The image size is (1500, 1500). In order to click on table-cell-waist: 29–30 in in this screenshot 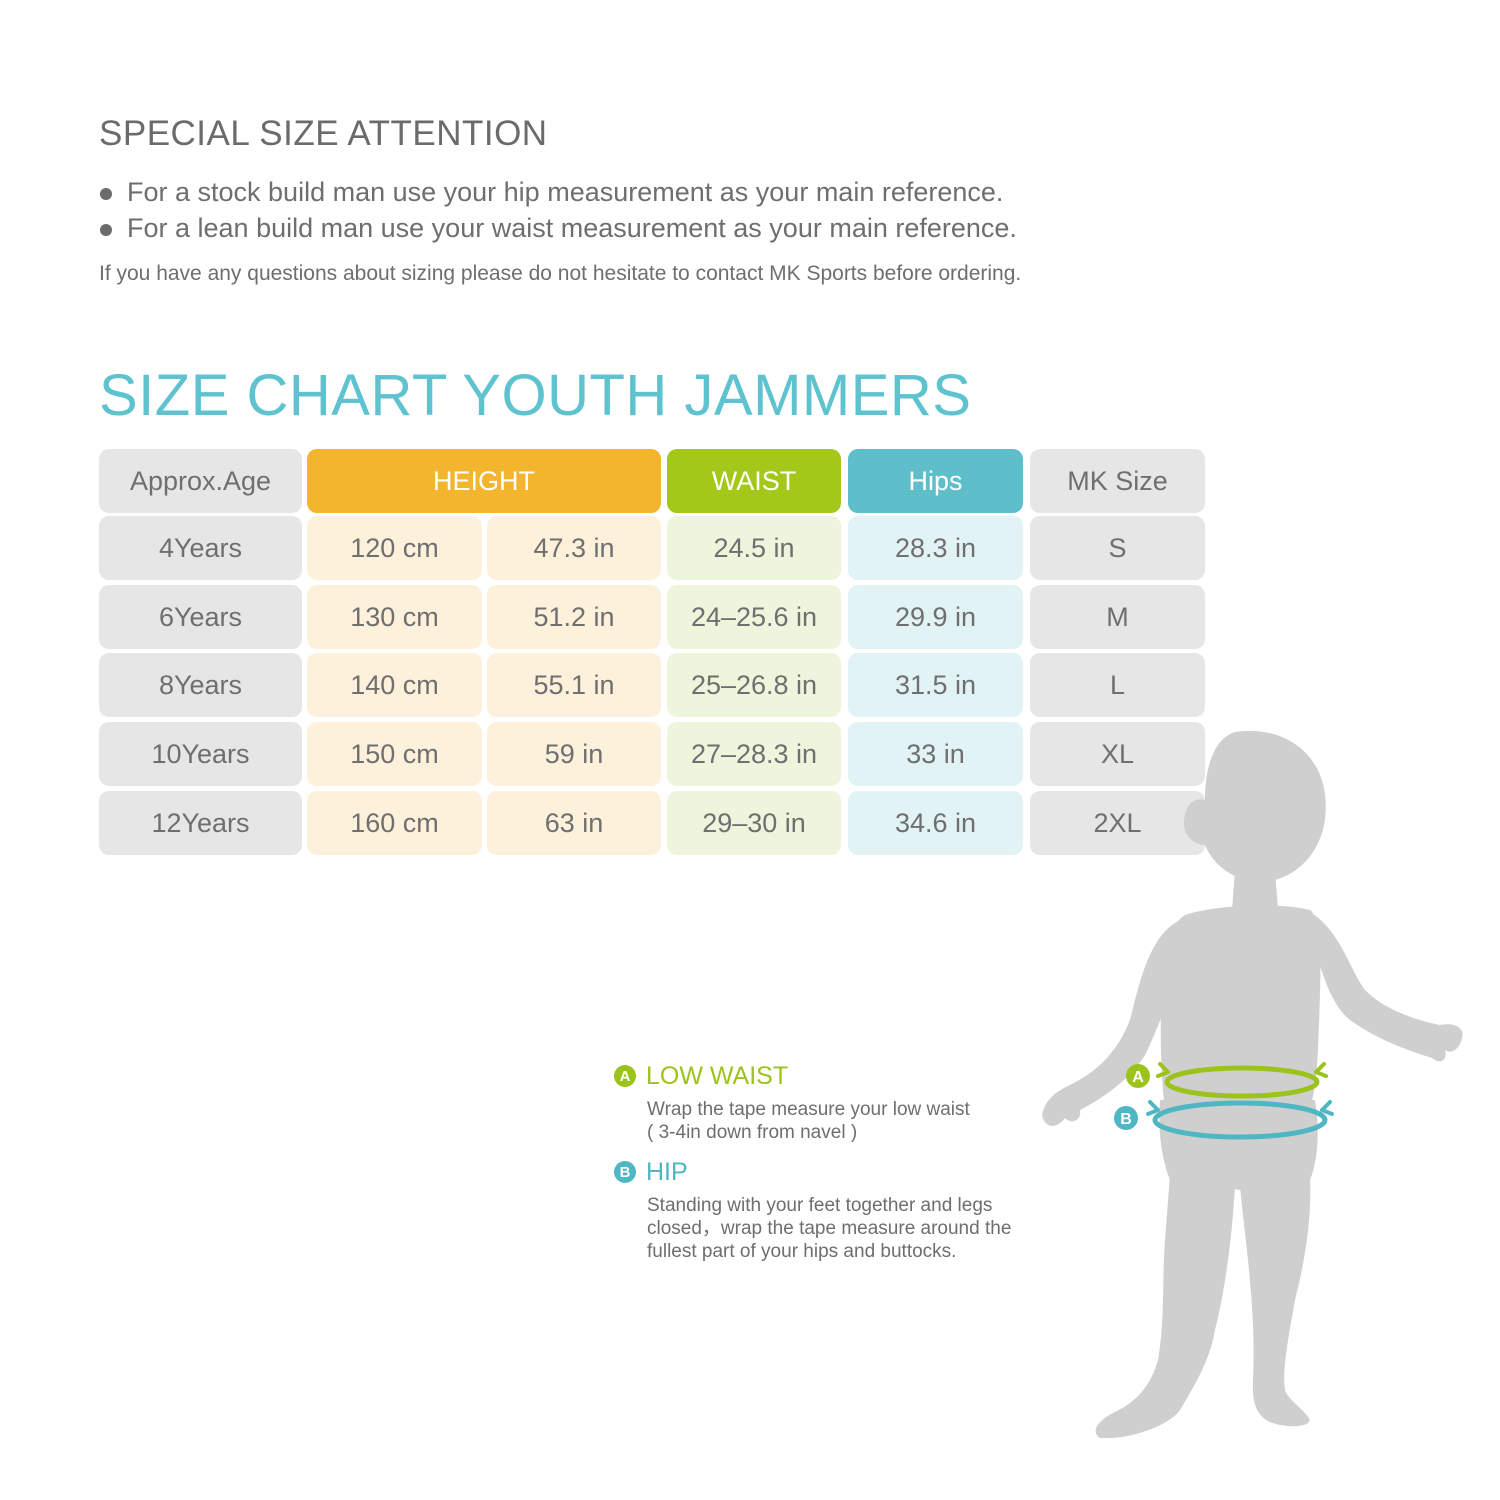, I will do `click(754, 823)`.